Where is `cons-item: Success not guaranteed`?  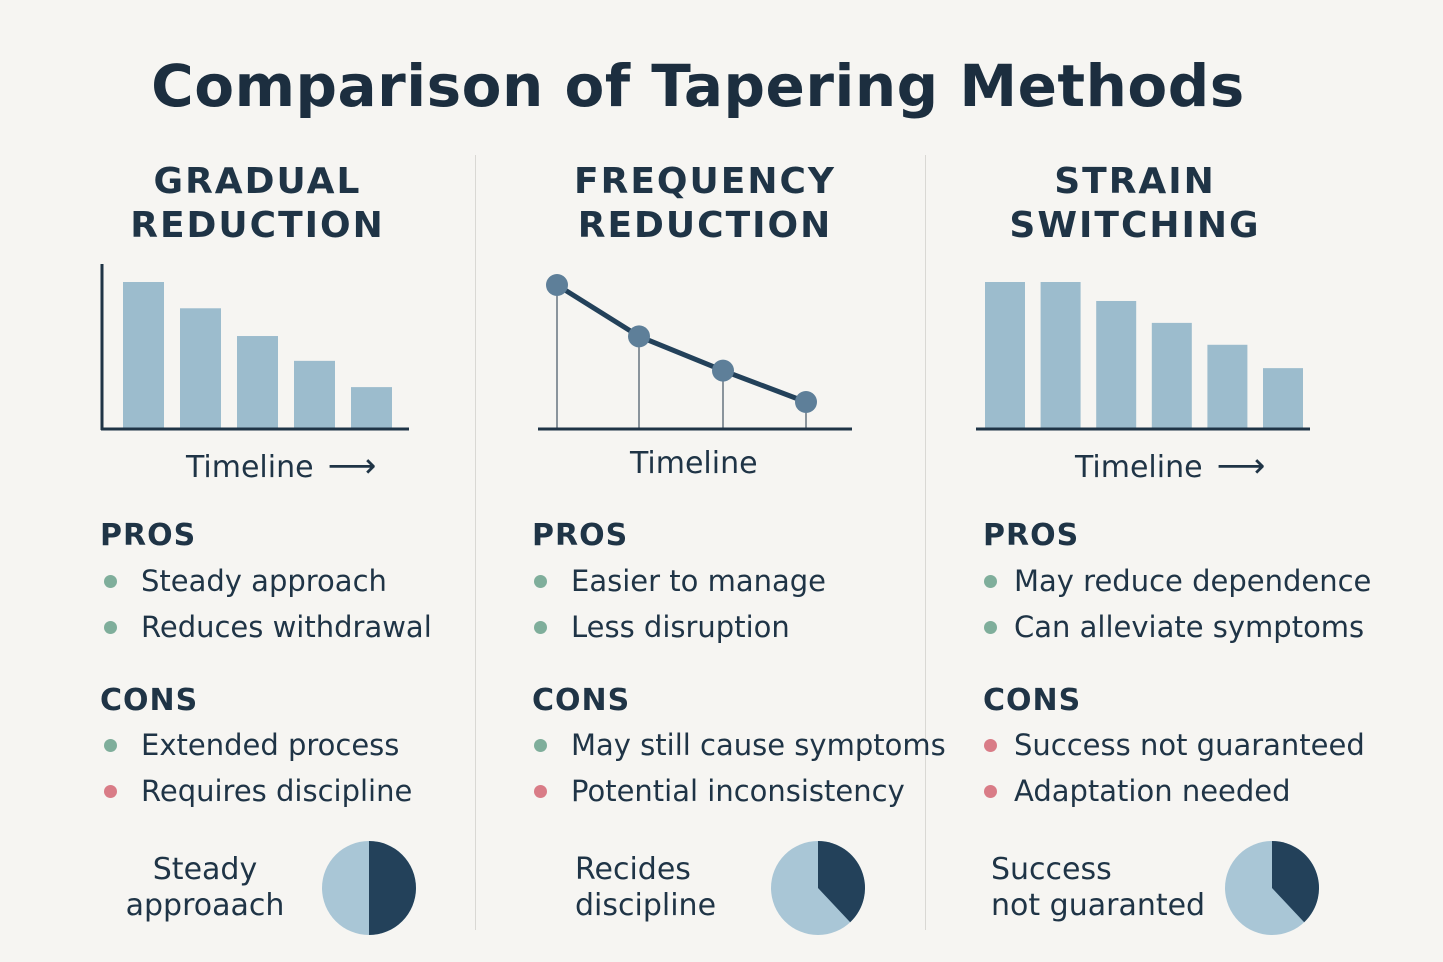
cons-item: Success not guaranteed is located at coordinates (1174, 745).